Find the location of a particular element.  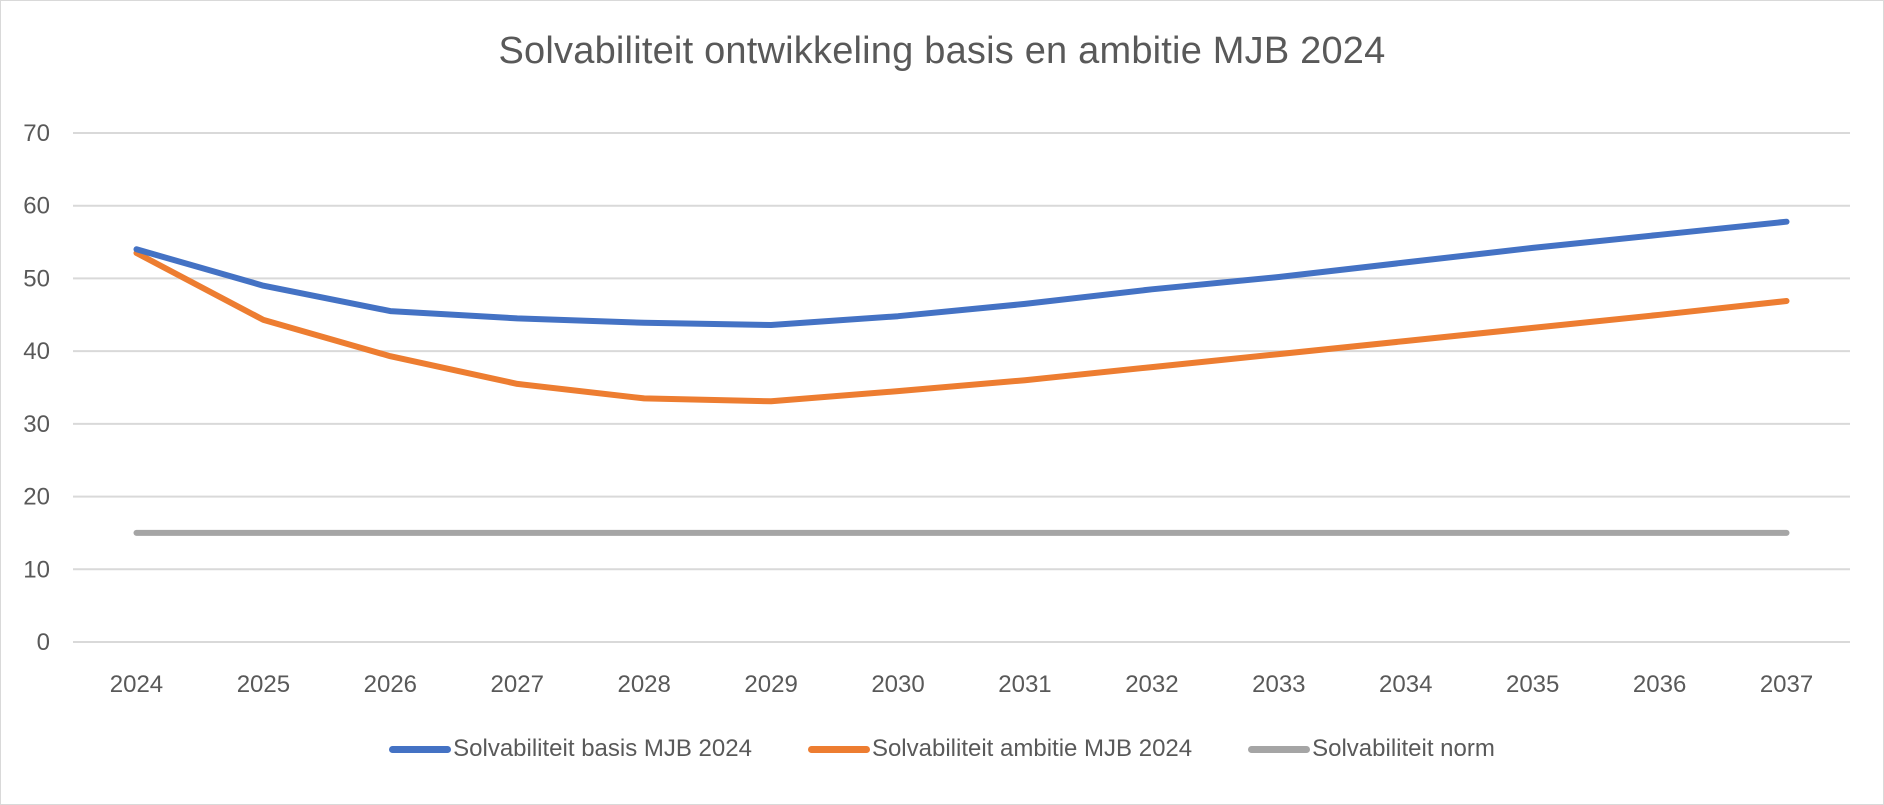

legend-swatch-norm is located at coordinates (1279, 749).